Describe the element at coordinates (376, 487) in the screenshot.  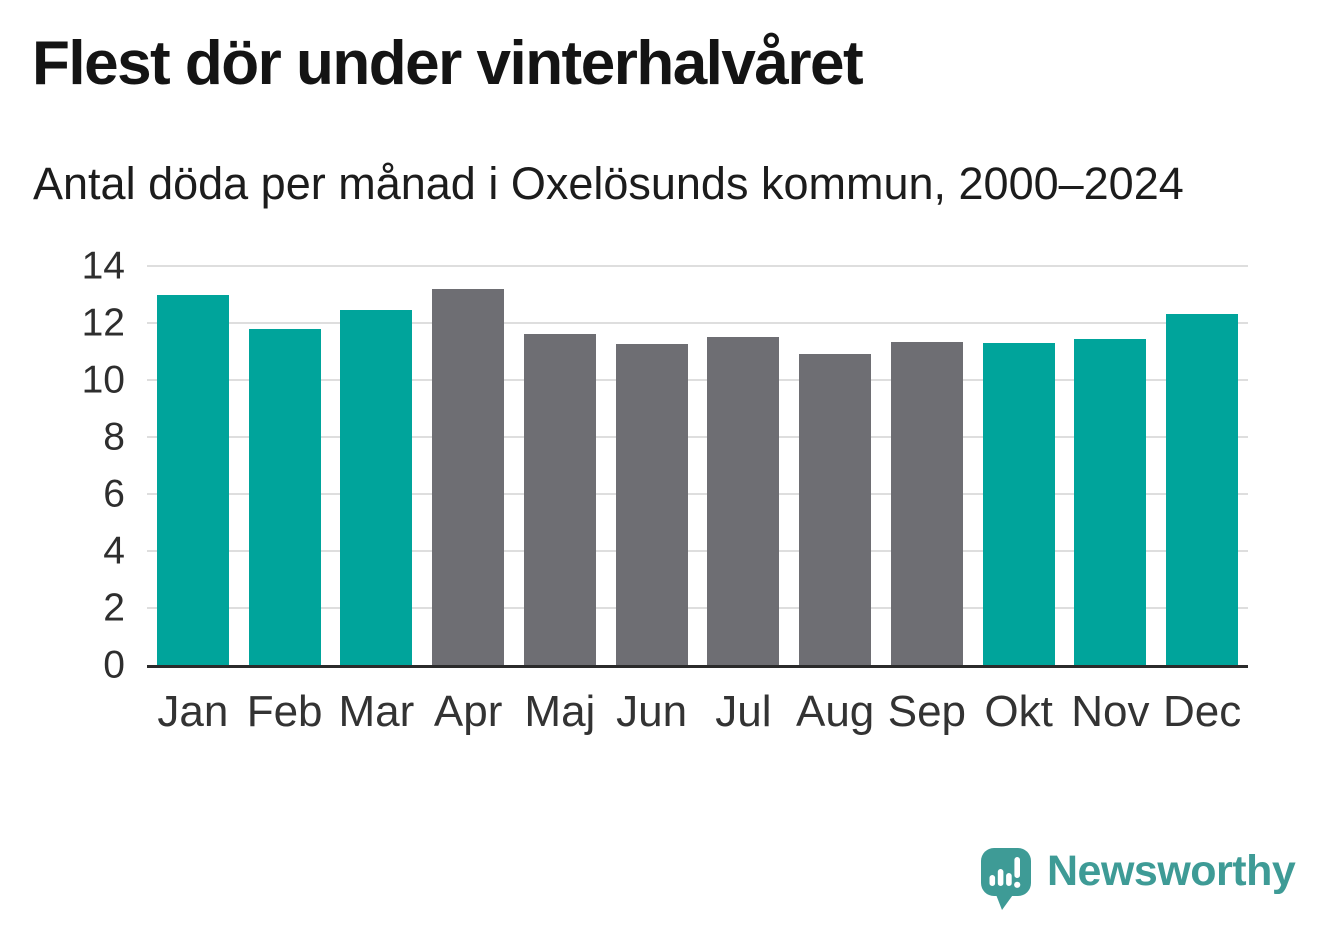
I see `bar-mar` at that location.